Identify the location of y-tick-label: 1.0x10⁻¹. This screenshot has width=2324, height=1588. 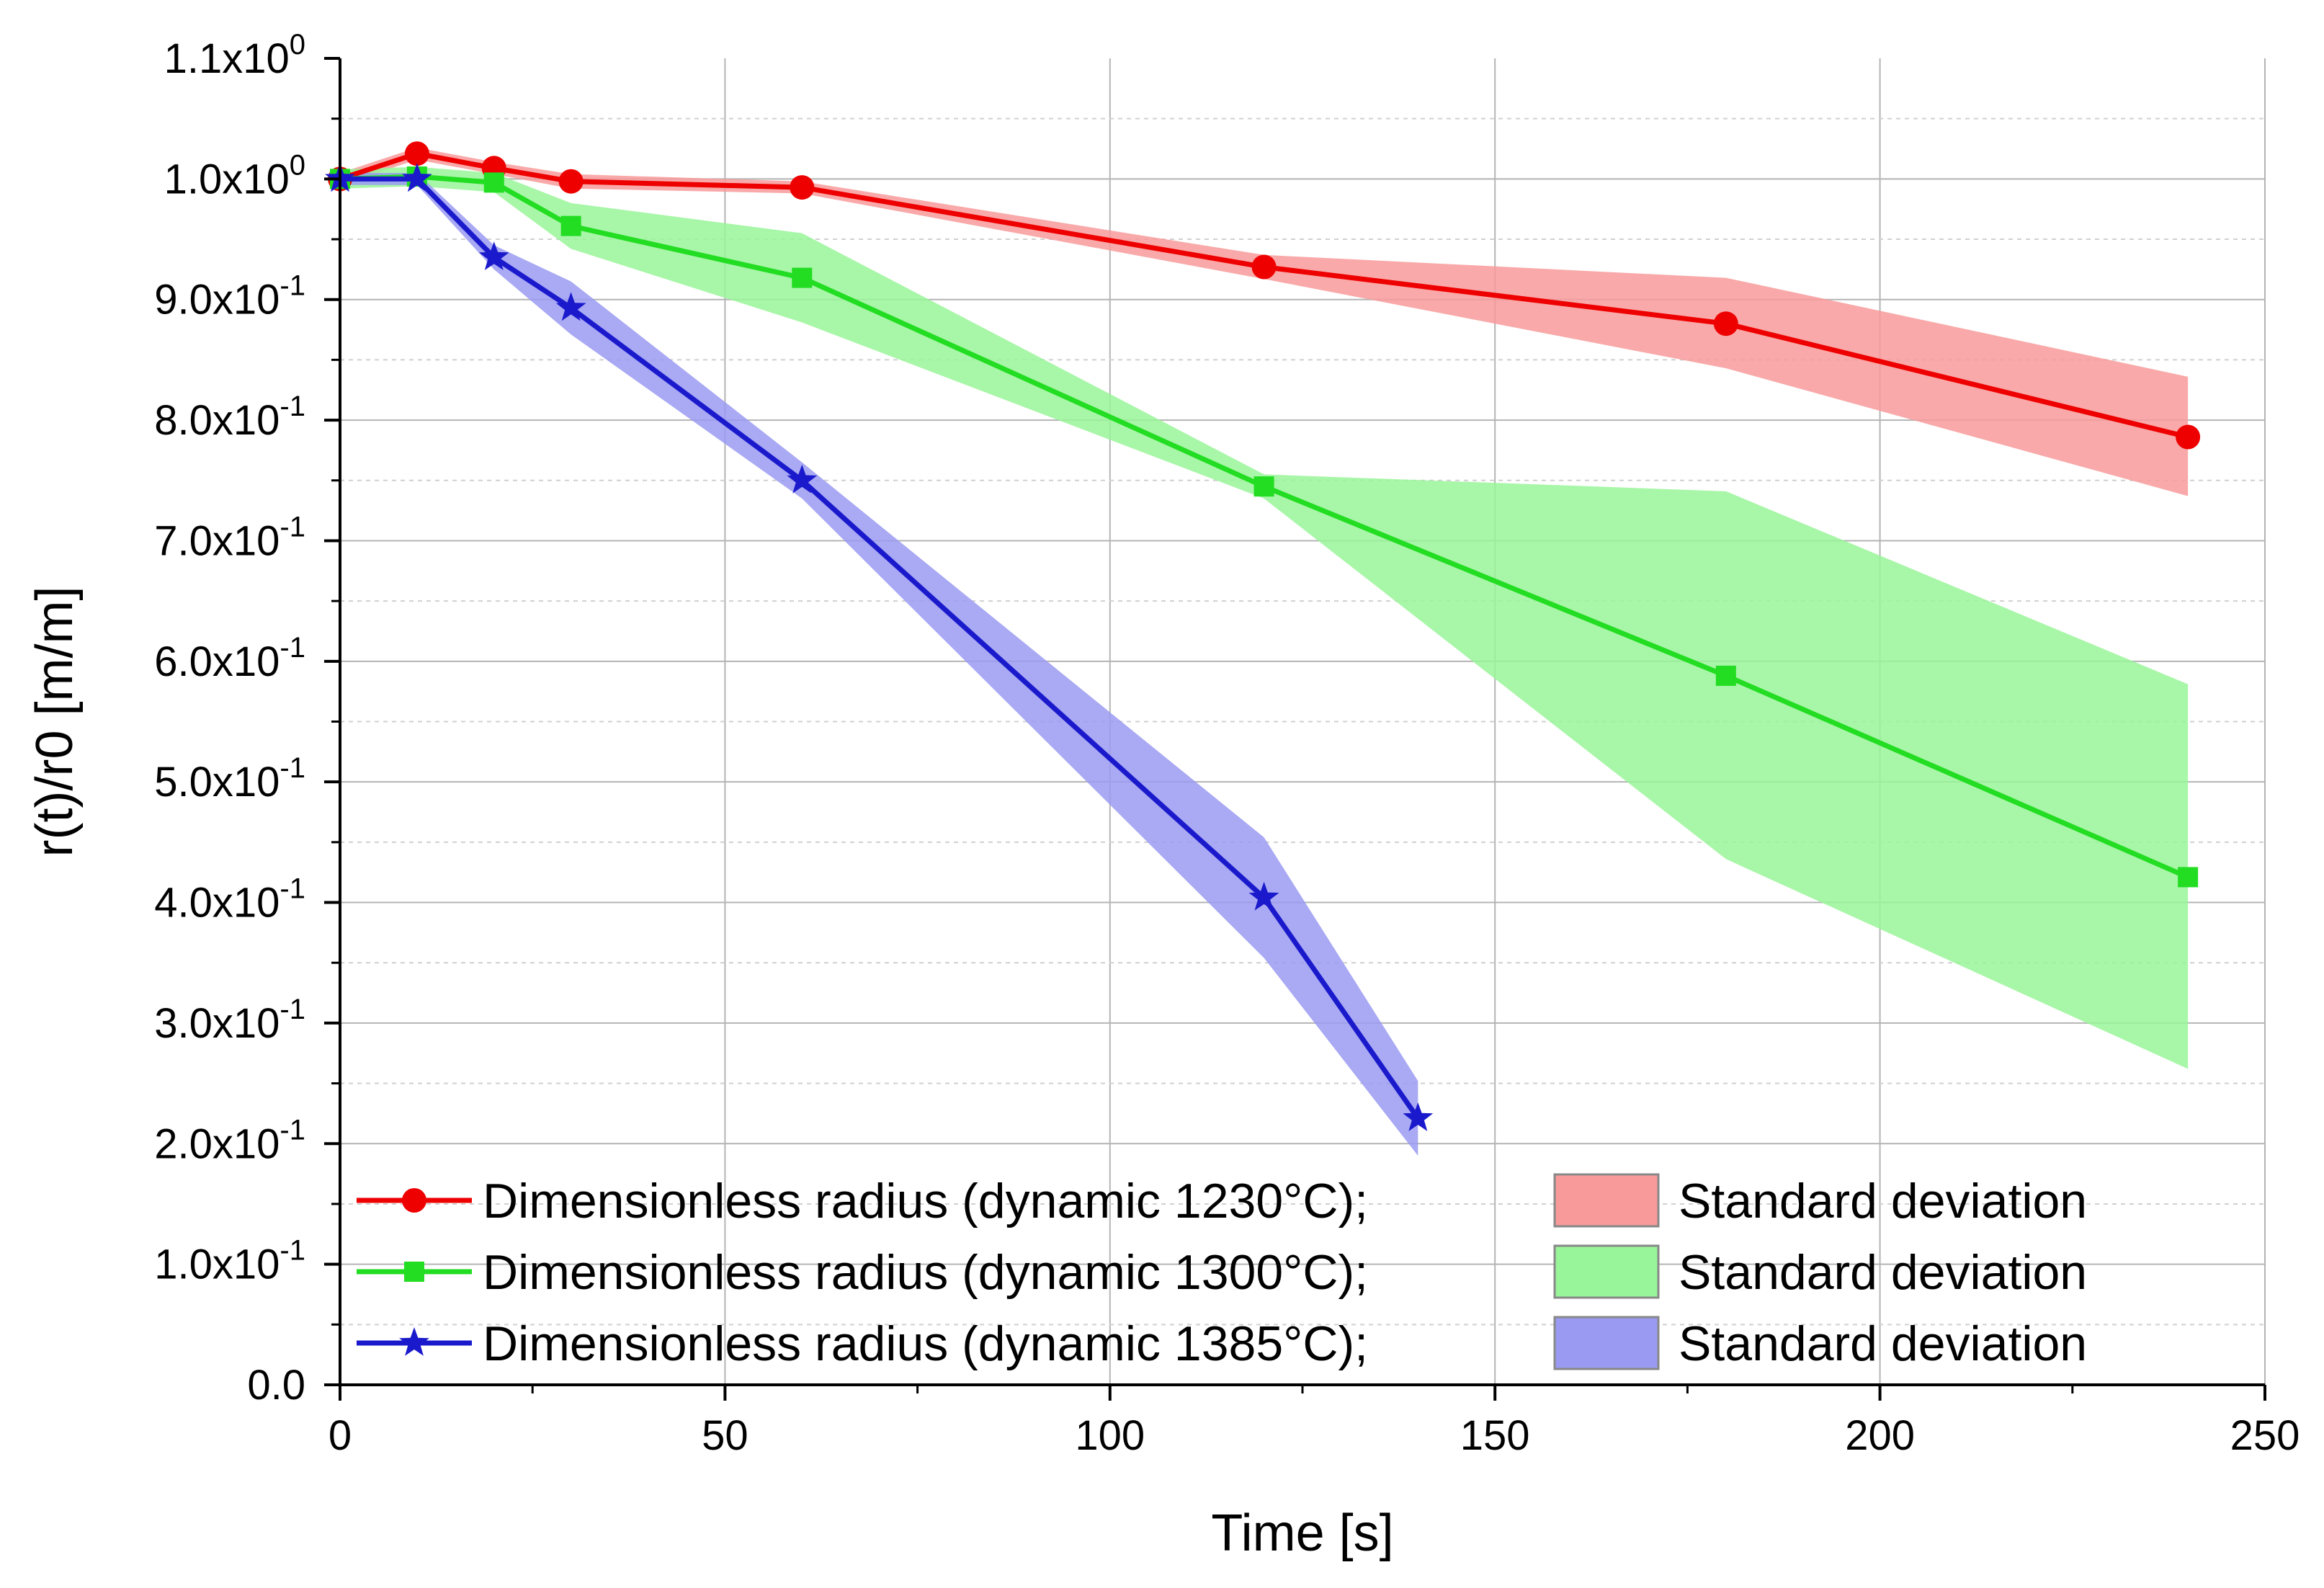
(229, 1261).